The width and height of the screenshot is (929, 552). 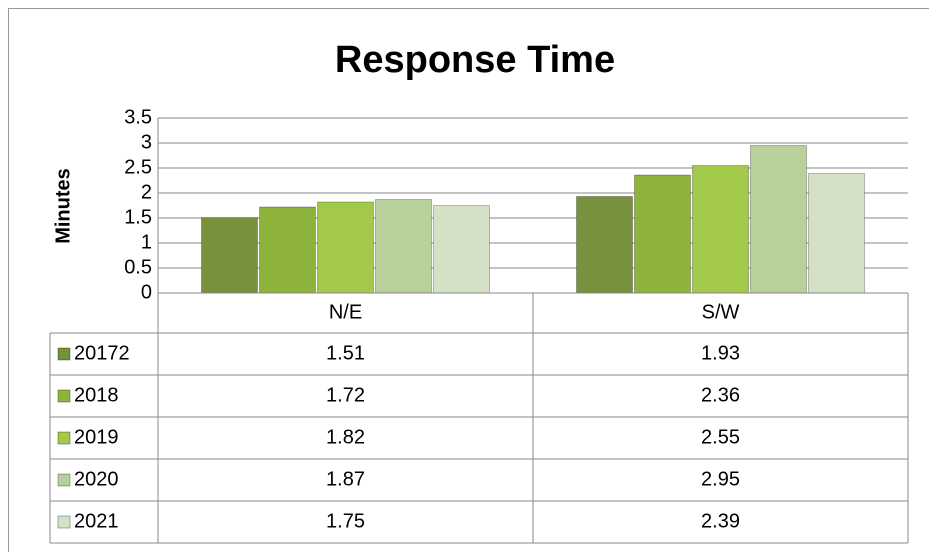 What do you see at coordinates (345, 353) in the screenshot?
I see `table-value: 1.51` at bounding box center [345, 353].